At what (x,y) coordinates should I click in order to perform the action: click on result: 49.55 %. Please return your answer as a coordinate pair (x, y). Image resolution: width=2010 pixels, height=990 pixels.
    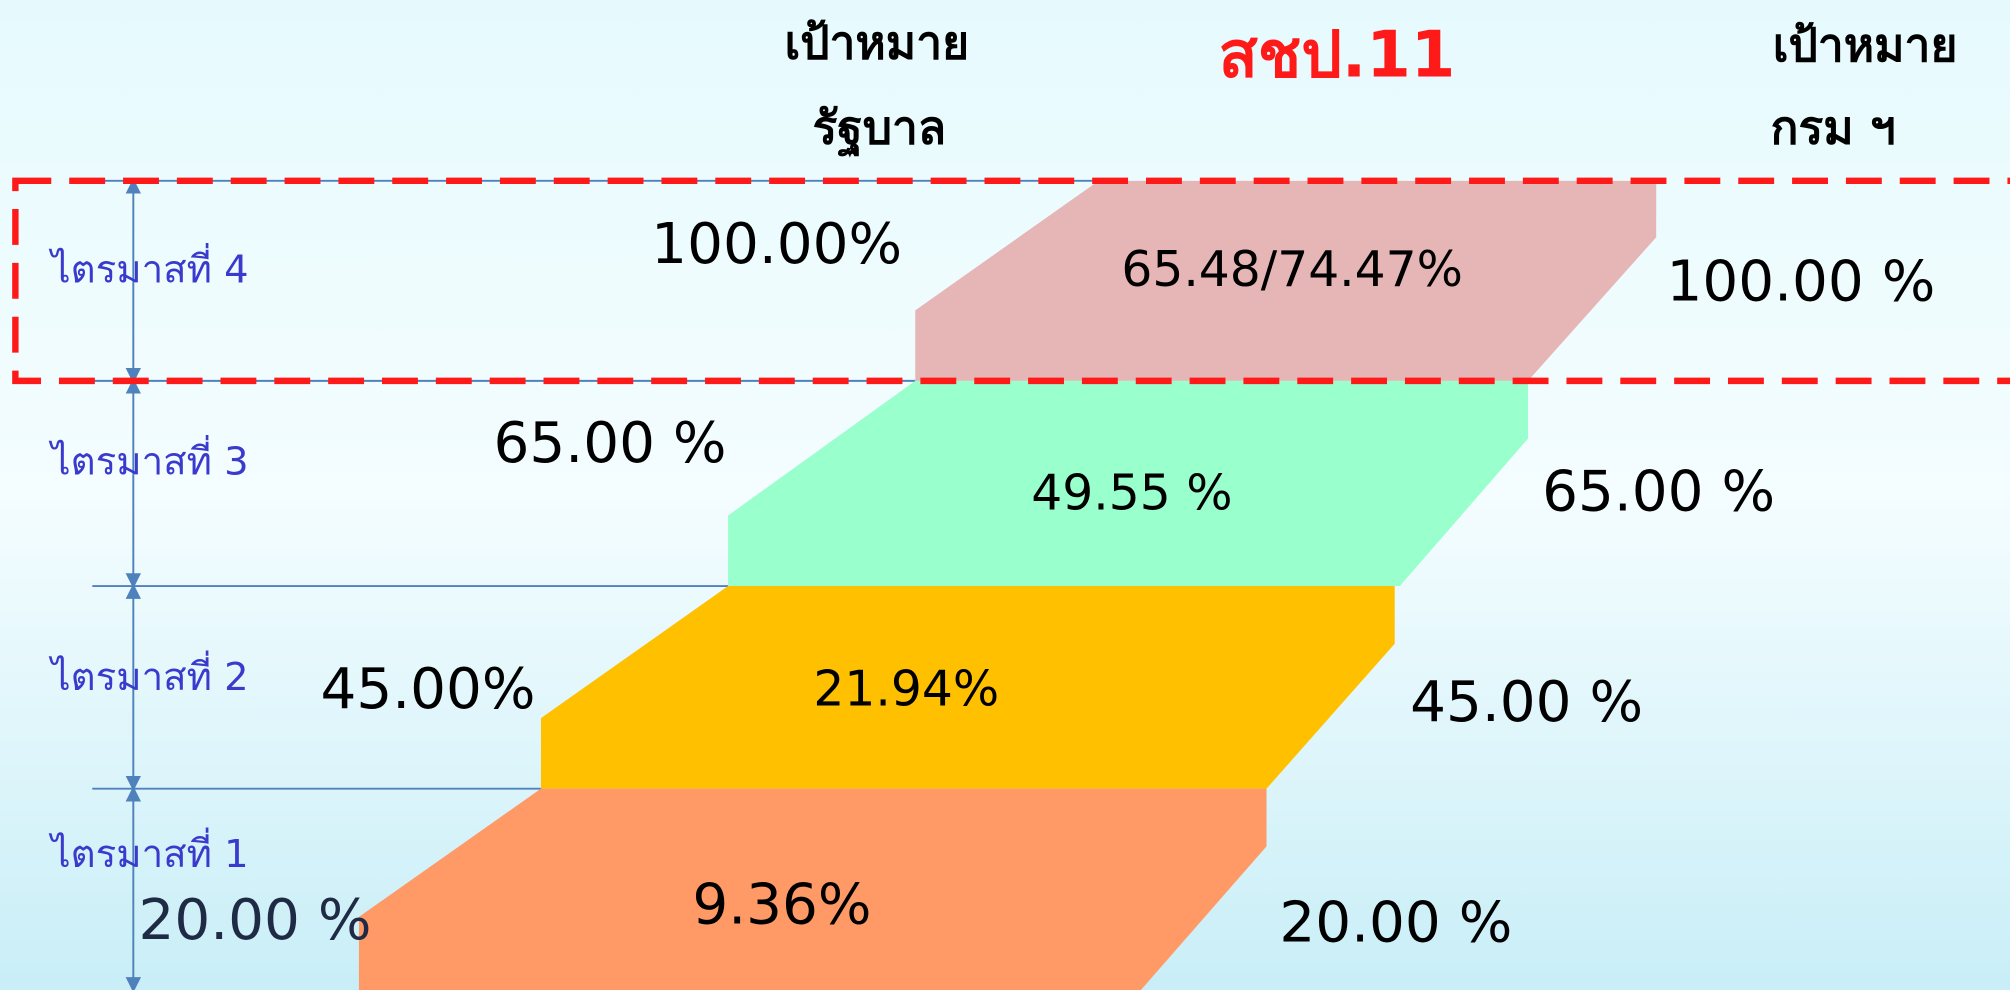
    Looking at the image, I should click on (1131, 493).